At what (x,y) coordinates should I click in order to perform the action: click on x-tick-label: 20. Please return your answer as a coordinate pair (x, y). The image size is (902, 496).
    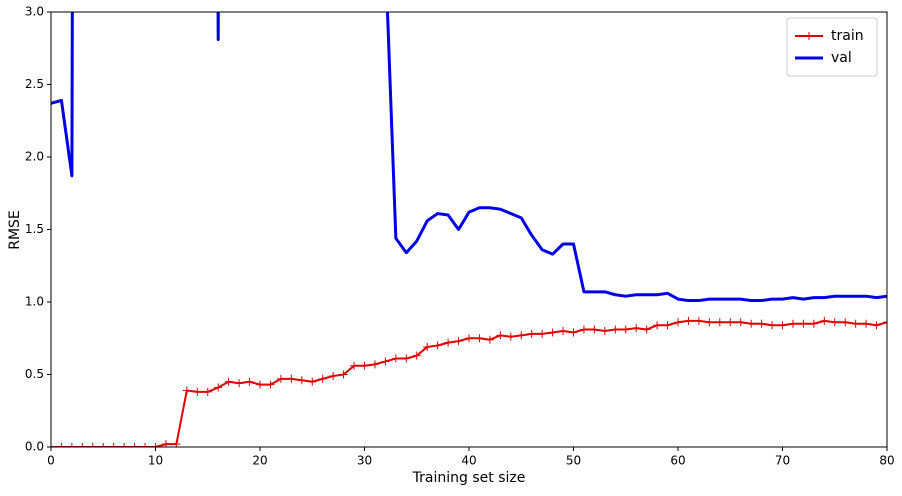
    Looking at the image, I should click on (259, 461).